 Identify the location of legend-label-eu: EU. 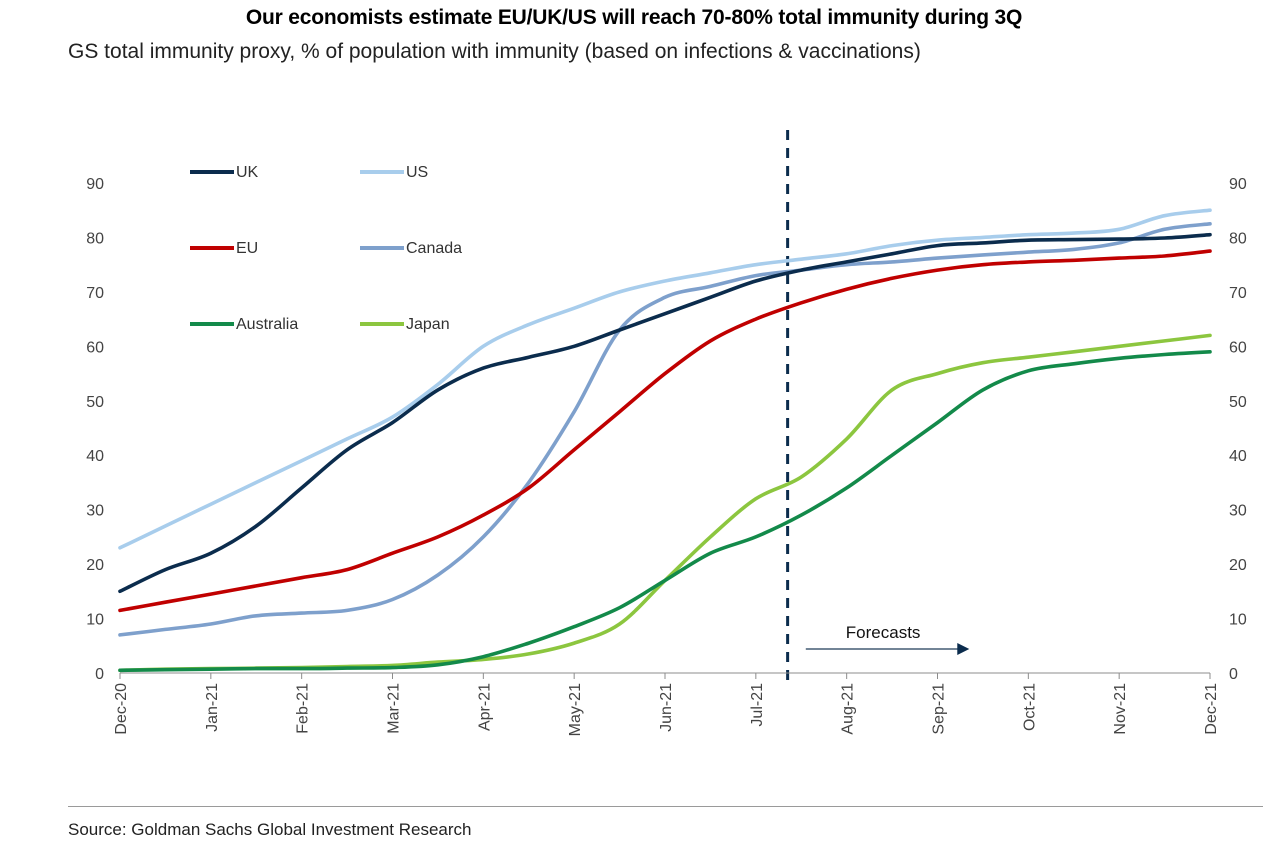
(247, 248).